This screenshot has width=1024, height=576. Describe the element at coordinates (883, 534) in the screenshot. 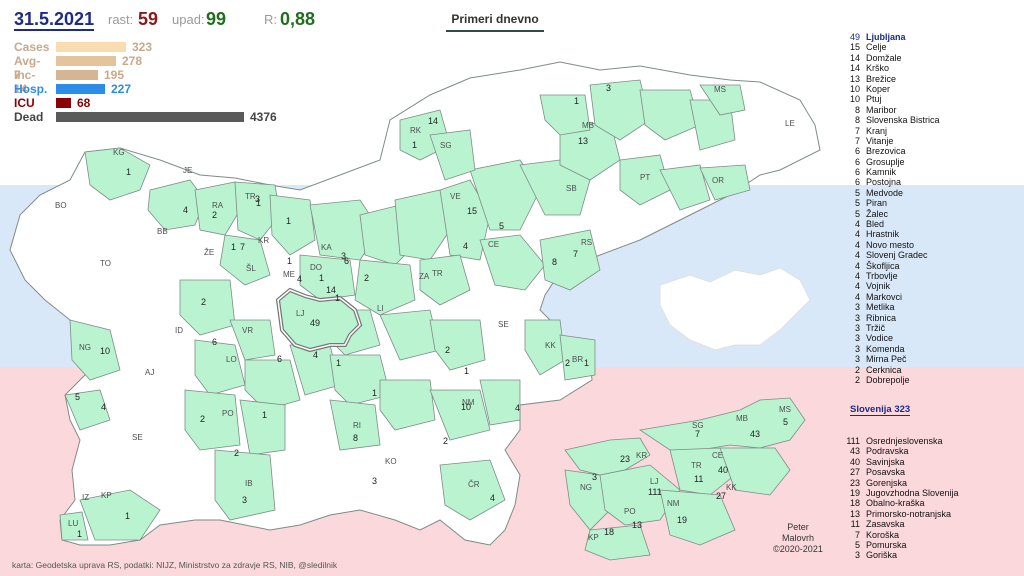

I see `list-name: Koroška` at that location.